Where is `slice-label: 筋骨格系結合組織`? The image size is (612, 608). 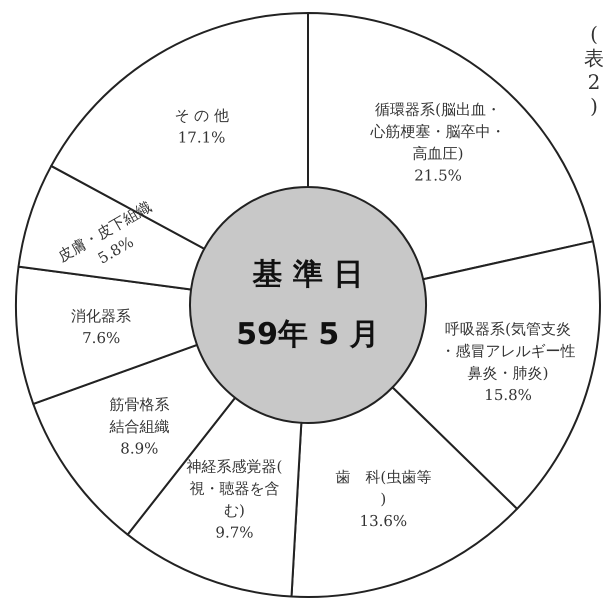
slice-label: 筋骨格系結合組織 is located at coordinates (139, 416).